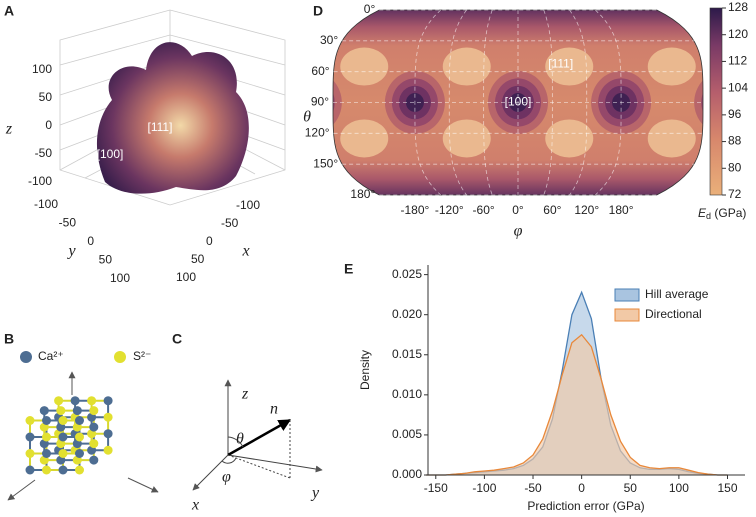  What do you see at coordinates (177, 339) in the screenshot?
I see `panel-letter: C` at bounding box center [177, 339].